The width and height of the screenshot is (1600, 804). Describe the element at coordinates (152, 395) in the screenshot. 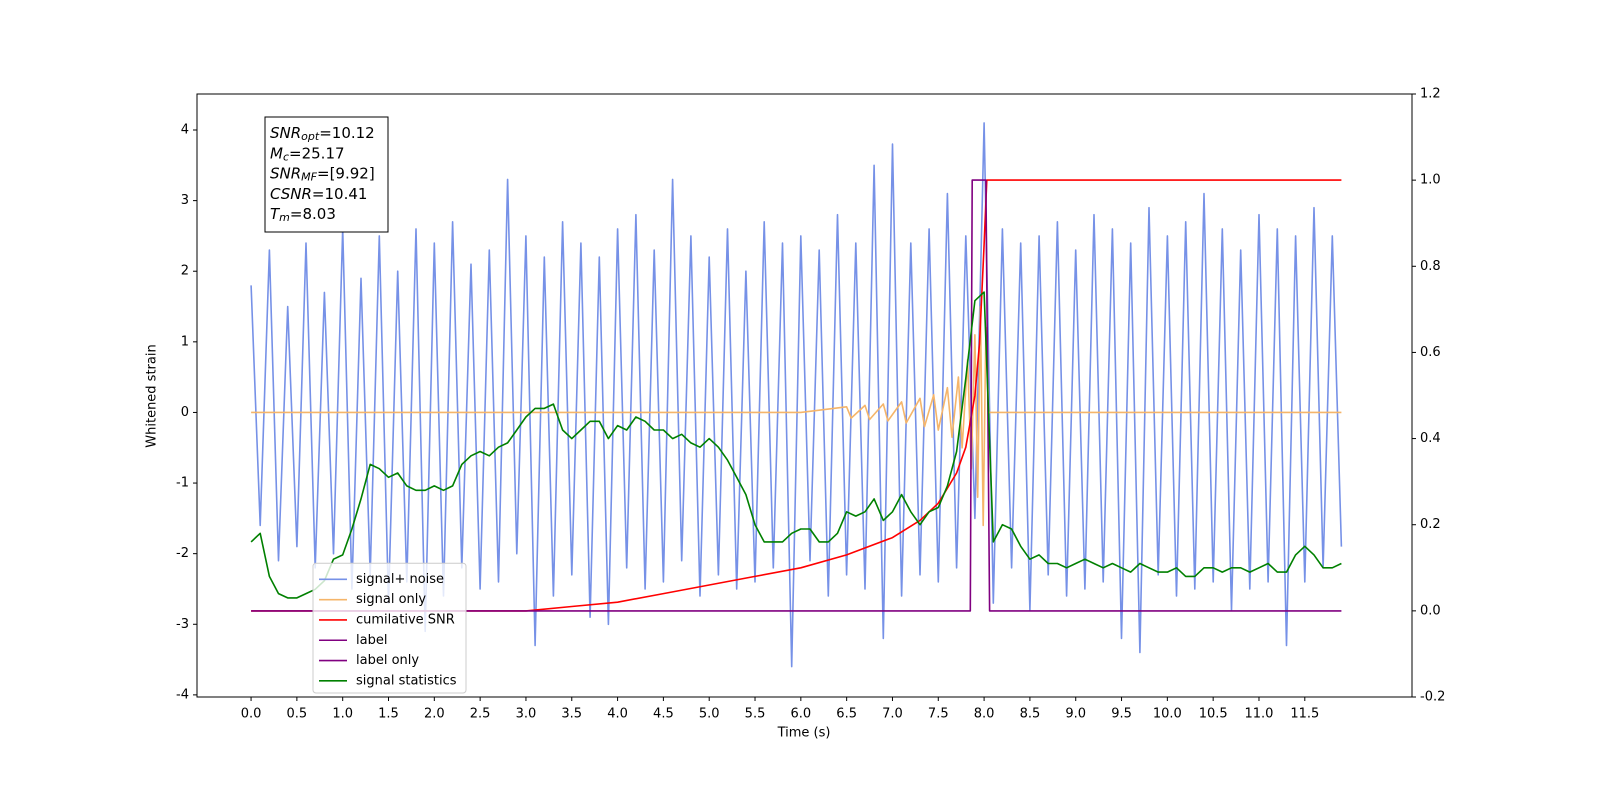

I see `y-axis-label: Whitened strain` at that location.